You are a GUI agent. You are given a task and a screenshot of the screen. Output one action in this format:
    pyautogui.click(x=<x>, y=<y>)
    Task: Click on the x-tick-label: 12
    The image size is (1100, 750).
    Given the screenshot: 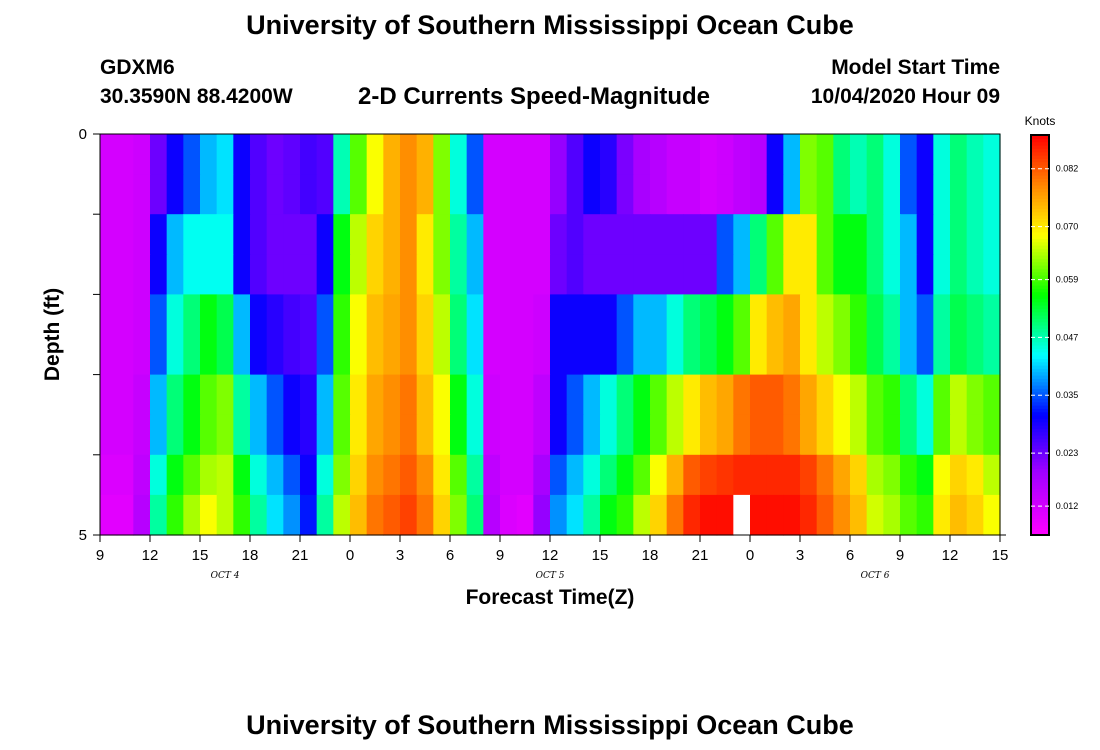 What is the action you would take?
    pyautogui.click(x=950, y=555)
    